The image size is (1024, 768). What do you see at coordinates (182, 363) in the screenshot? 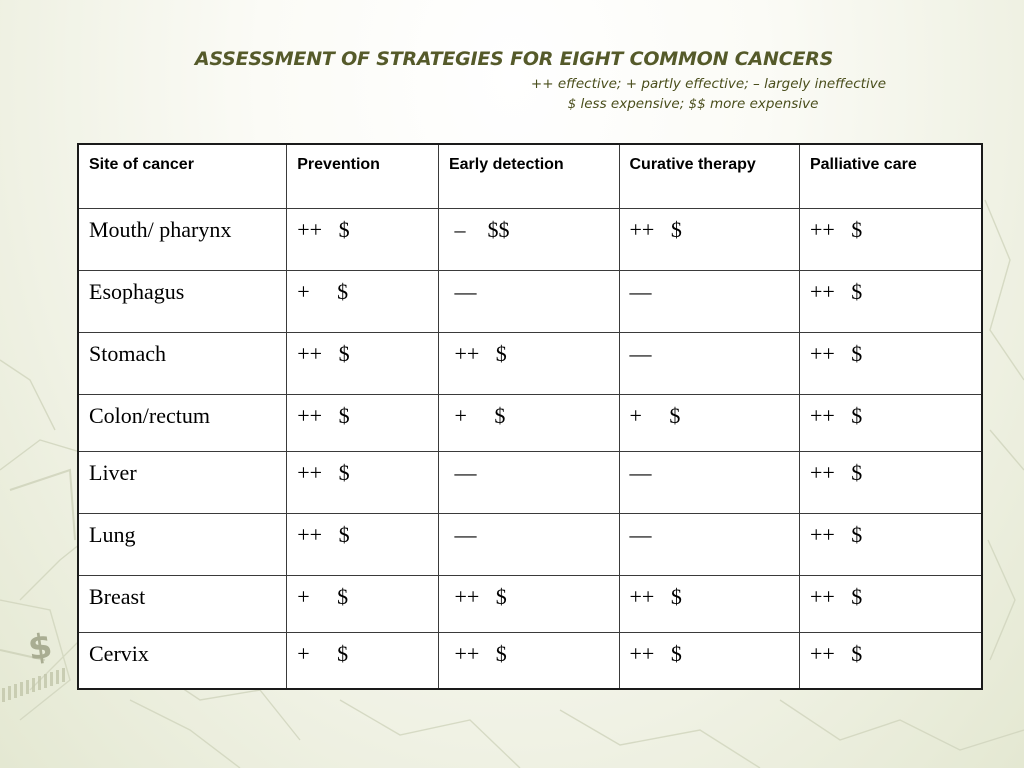
I see `cell-site: Stomach` at bounding box center [182, 363].